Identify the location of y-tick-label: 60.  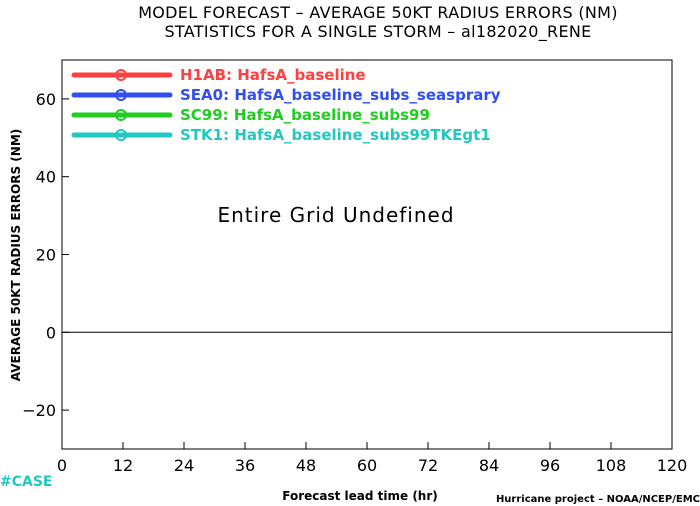
(46, 99).